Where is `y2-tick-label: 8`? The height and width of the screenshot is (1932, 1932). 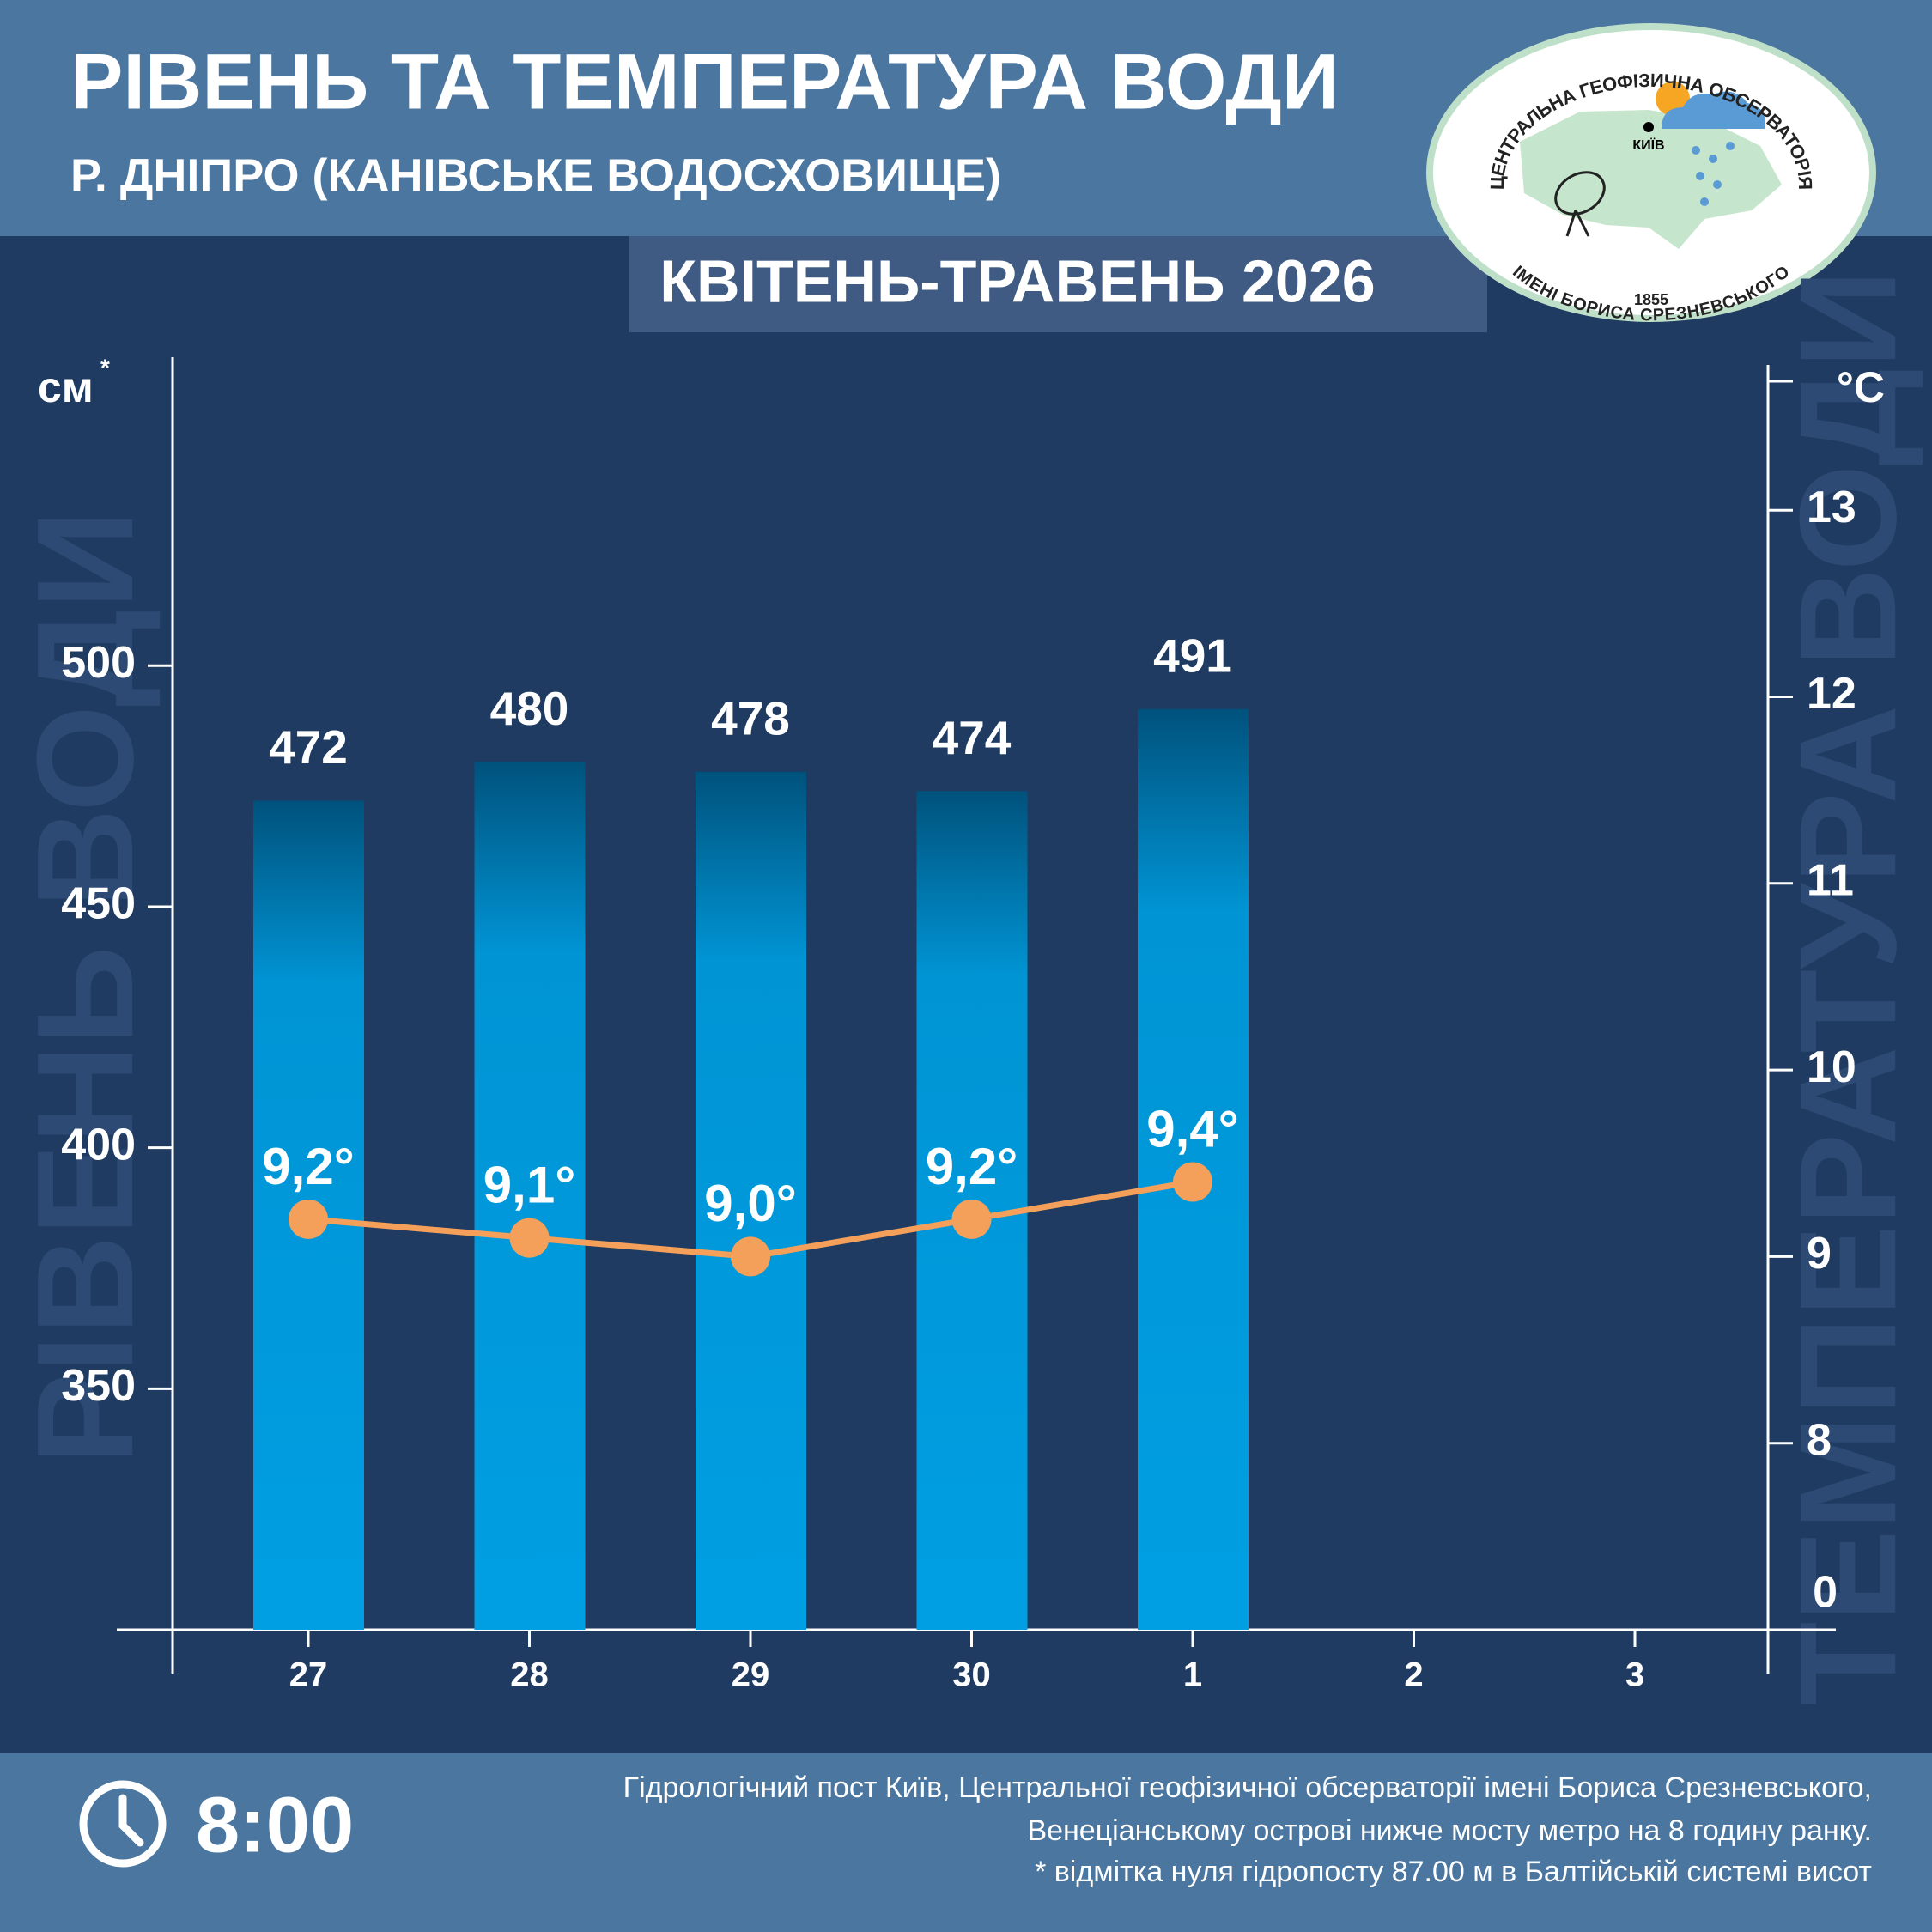 y2-tick-label: 8 is located at coordinates (1820, 1440).